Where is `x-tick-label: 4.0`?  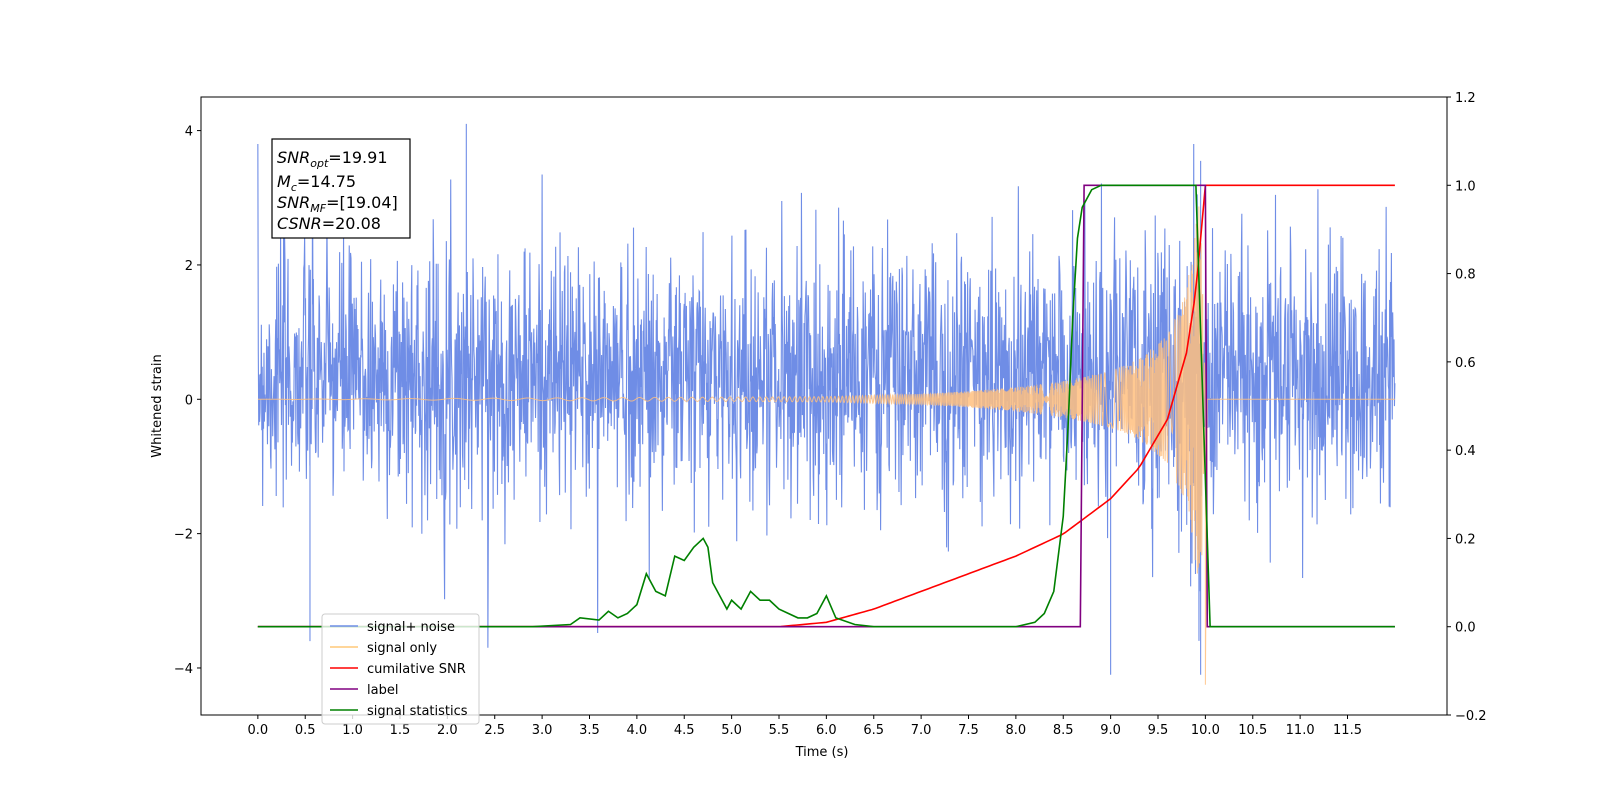
x-tick-label: 4.0 is located at coordinates (637, 730).